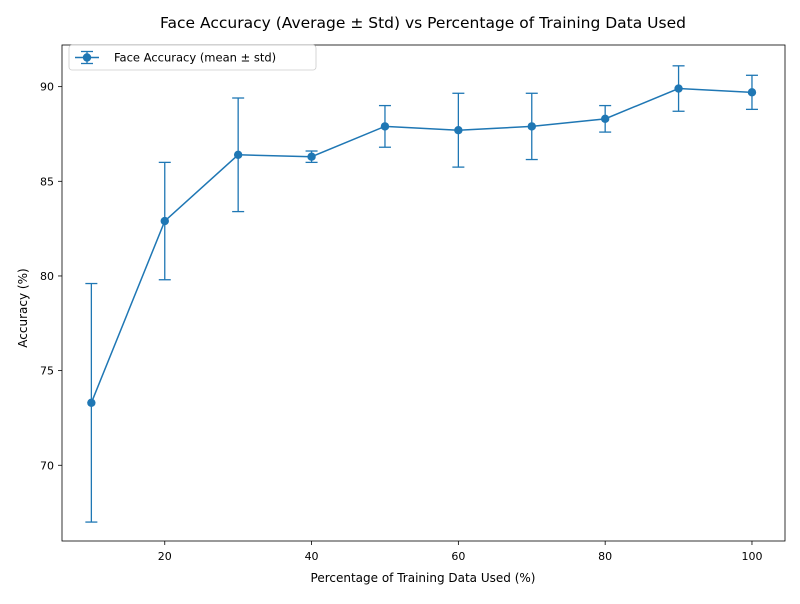 The image size is (800, 604). I want to click on legend: Face Accuracy (mean ± std), so click(192, 57).